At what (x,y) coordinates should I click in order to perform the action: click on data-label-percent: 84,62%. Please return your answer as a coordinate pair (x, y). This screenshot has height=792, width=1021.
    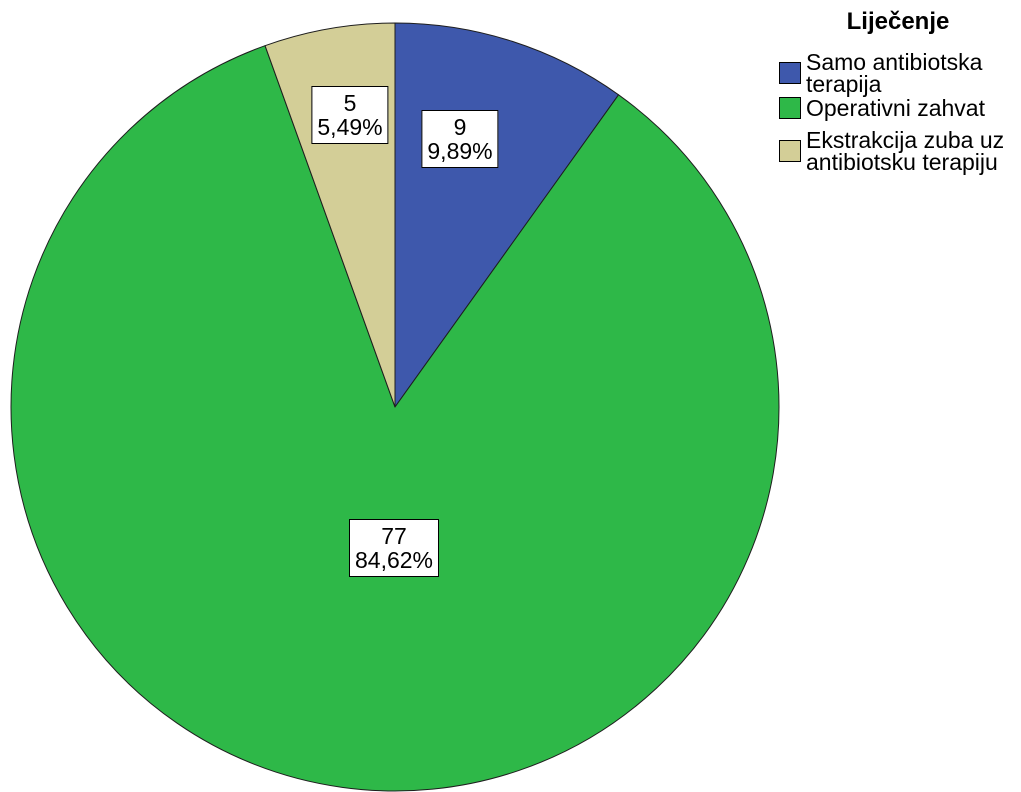
    Looking at the image, I should click on (394, 560).